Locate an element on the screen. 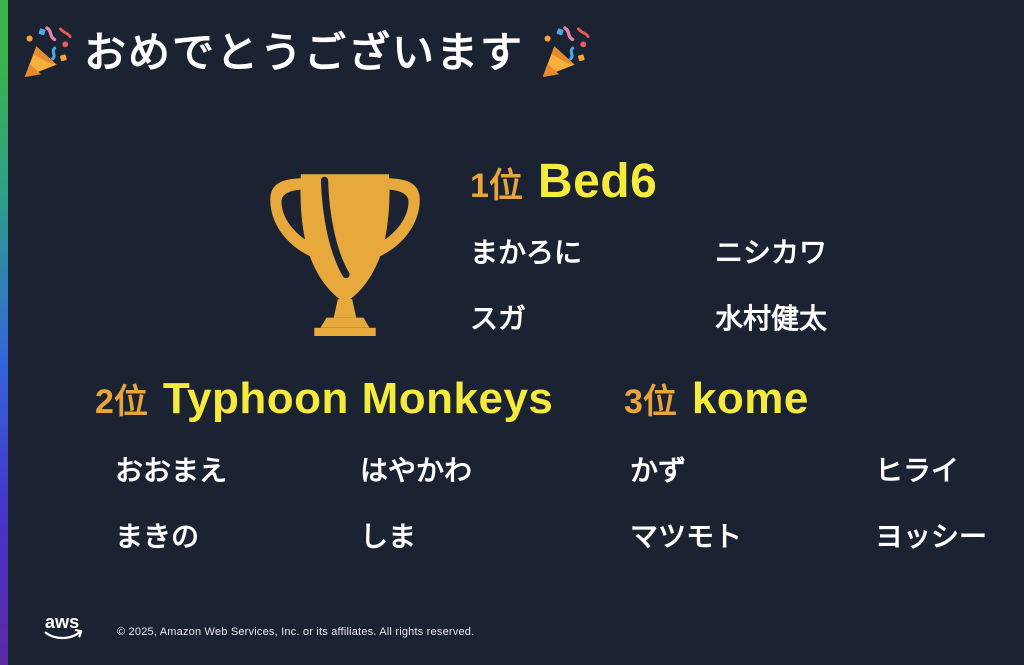 Image resolution: width=1024 pixels, height=665 pixels. team-name: kome is located at coordinates (750, 398).